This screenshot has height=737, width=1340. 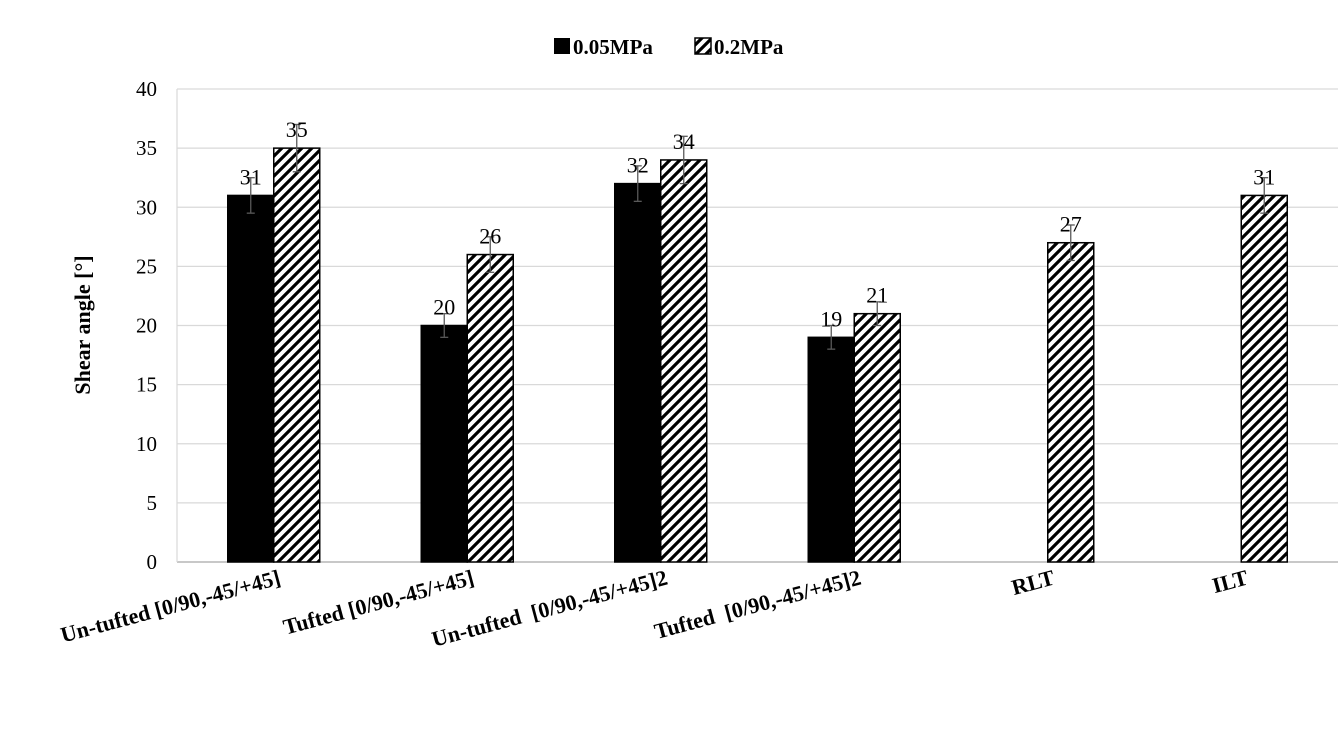 I want to click on data-label: 35, so click(x=297, y=129).